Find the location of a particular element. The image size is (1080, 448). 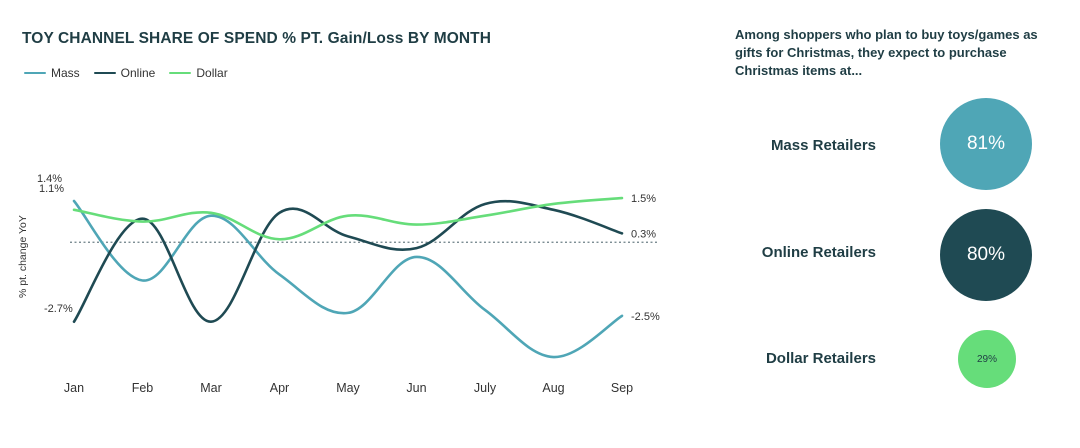

legend-label-online: Online is located at coordinates (138, 73).